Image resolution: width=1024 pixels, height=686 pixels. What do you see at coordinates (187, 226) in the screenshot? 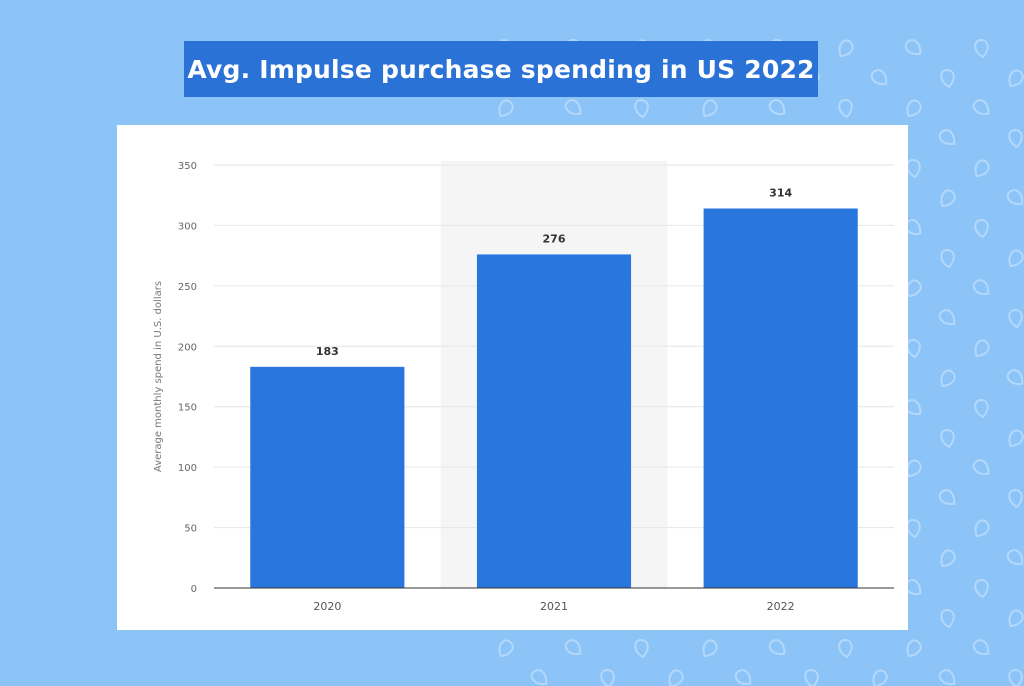
I see `y-tick-label: 300` at bounding box center [187, 226].